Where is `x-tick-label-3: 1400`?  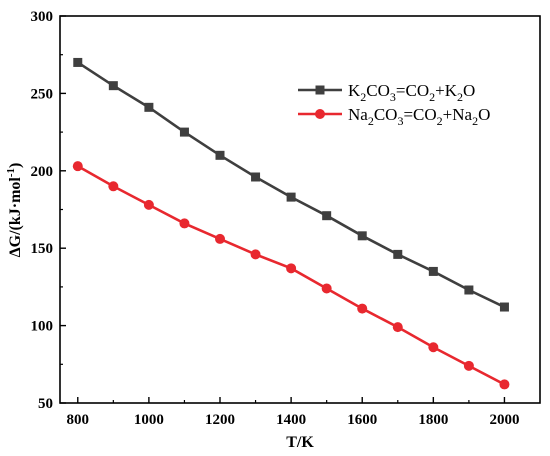
x-tick-label-3: 1400 is located at coordinates (291, 420).